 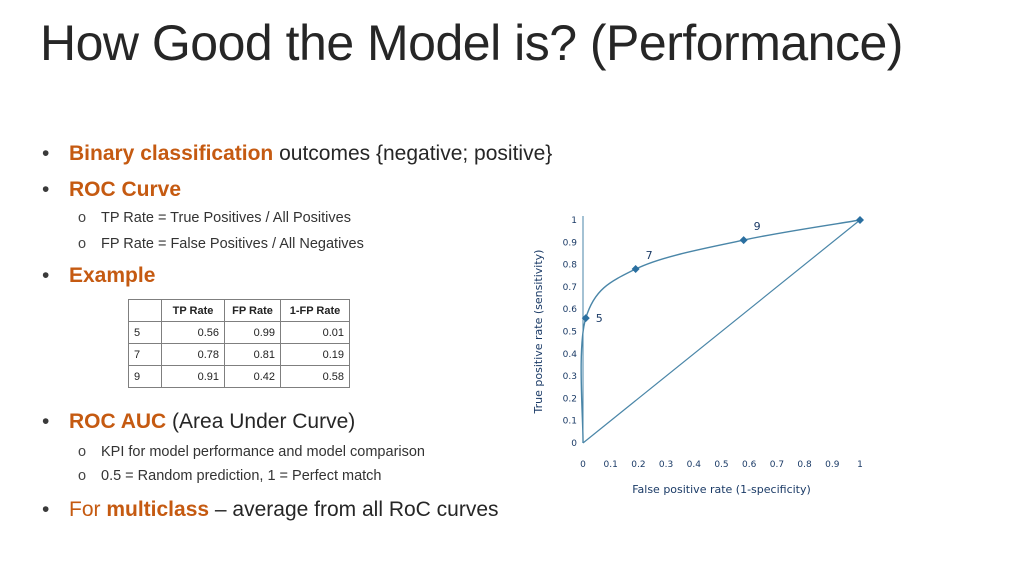 I want to click on bullet-text: outcomes {negative; positive}, so click(x=413, y=153).